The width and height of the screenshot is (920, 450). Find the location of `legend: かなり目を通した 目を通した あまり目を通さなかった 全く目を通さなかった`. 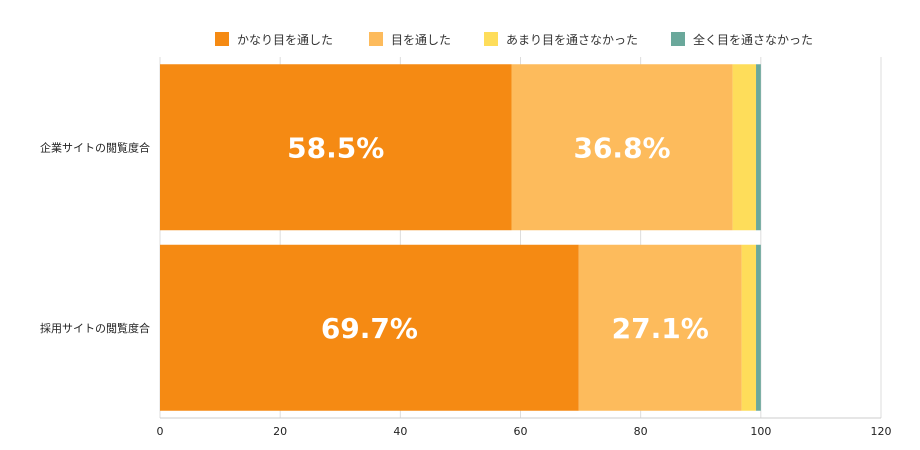

legend: かなり目を通した 目を通した あまり目を通さなかった 全く目を通さなかった is located at coordinates (514, 39).